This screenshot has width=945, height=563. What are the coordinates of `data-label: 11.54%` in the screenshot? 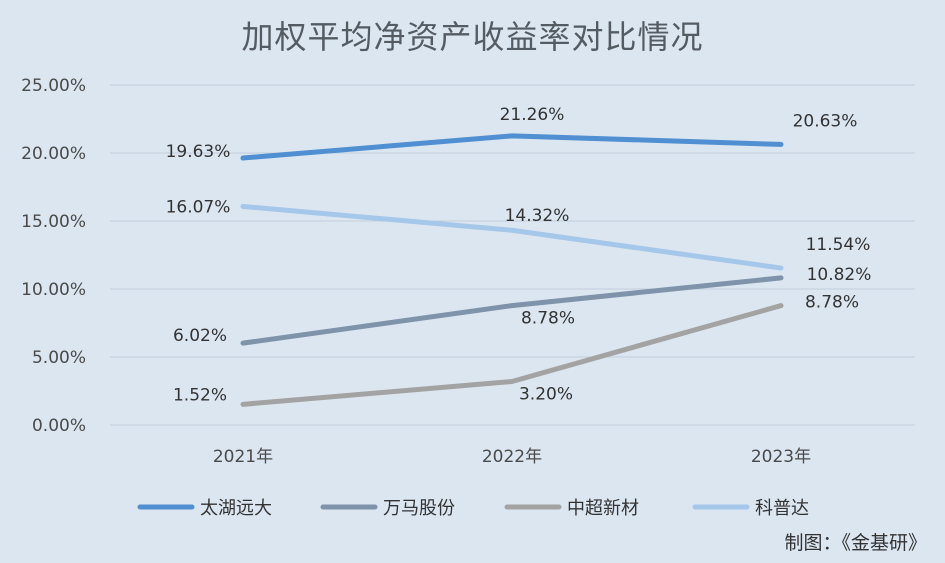 It's located at (838, 245).